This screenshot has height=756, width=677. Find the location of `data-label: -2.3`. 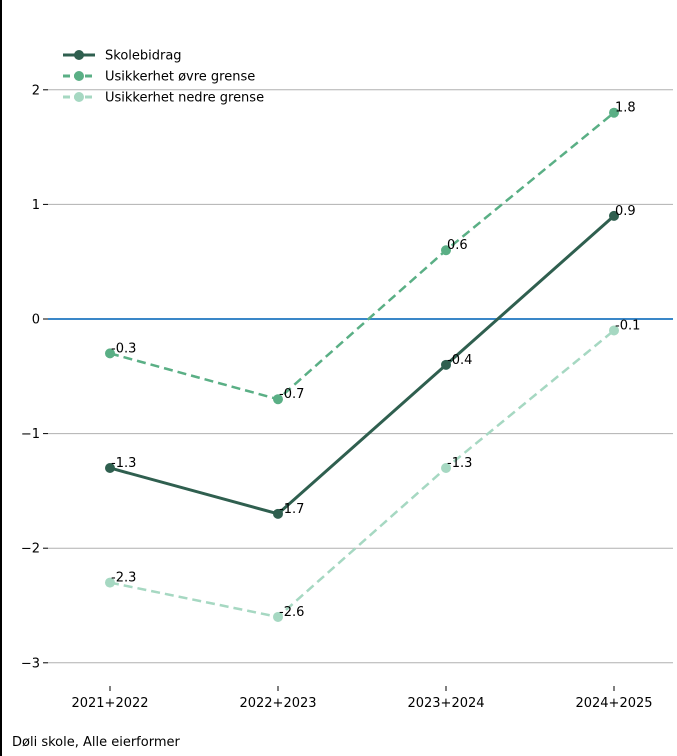

data-label: -2.3 is located at coordinates (123, 578).